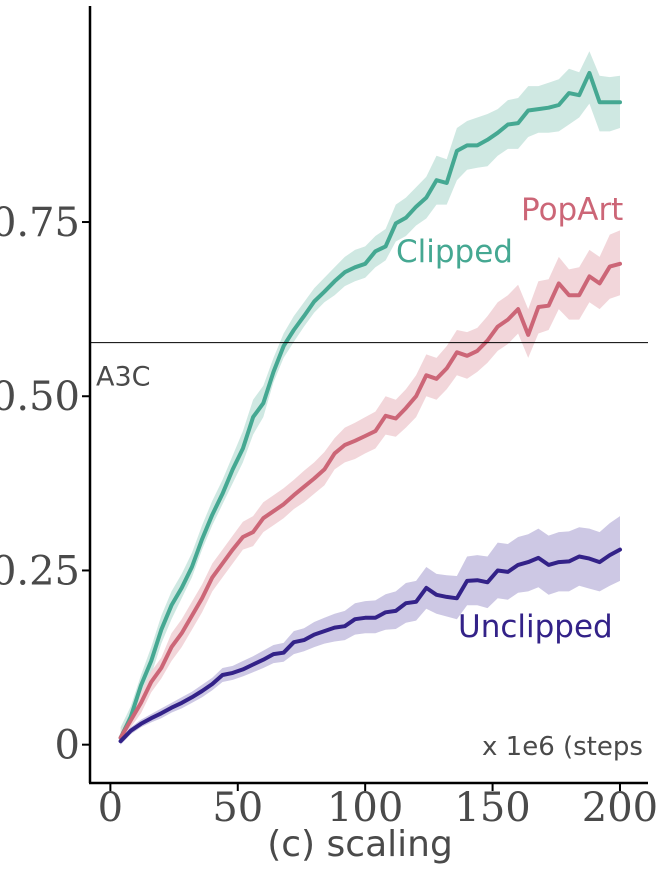 This screenshot has height=869, width=662. I want to click on x-axis-label: (c) scaling, so click(360, 844).